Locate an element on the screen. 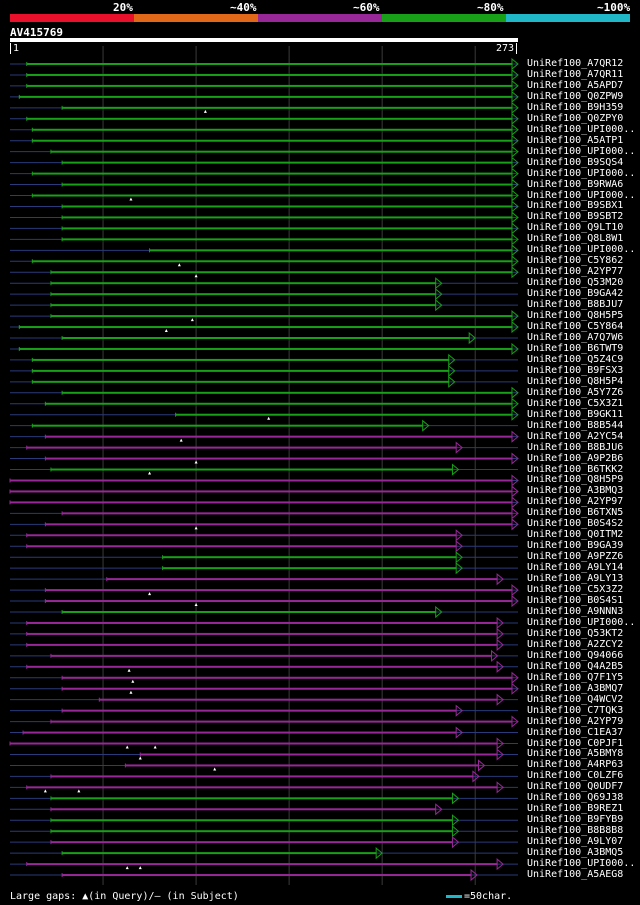 This screenshot has width=640, height=905. hit-name: UniRef100_B9GK11 is located at coordinates (575, 414).